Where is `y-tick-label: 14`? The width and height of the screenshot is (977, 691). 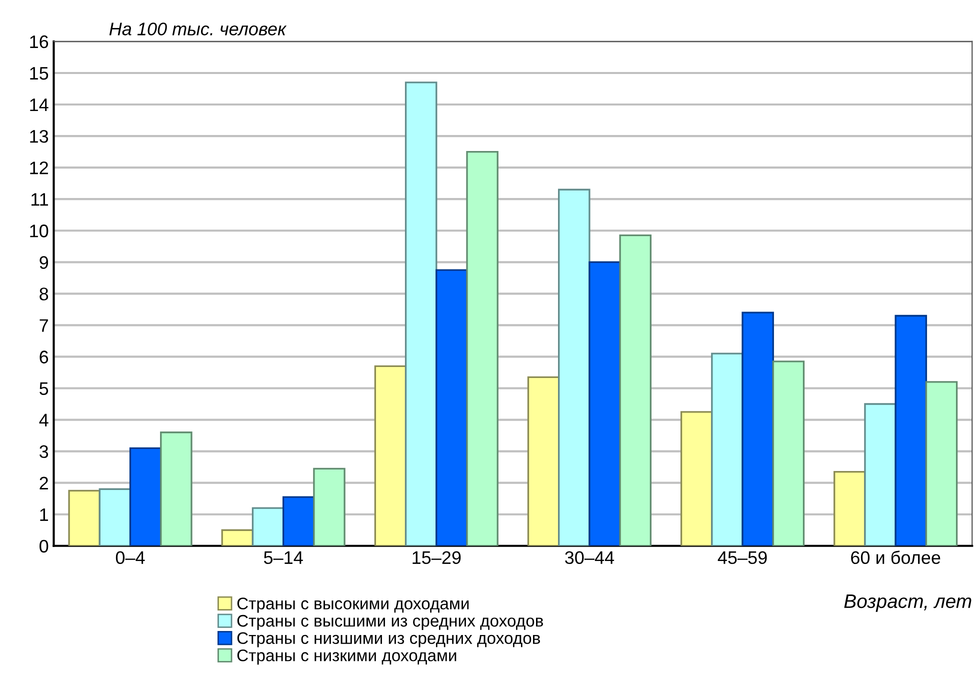
y-tick-label: 14 is located at coordinates (39, 105).